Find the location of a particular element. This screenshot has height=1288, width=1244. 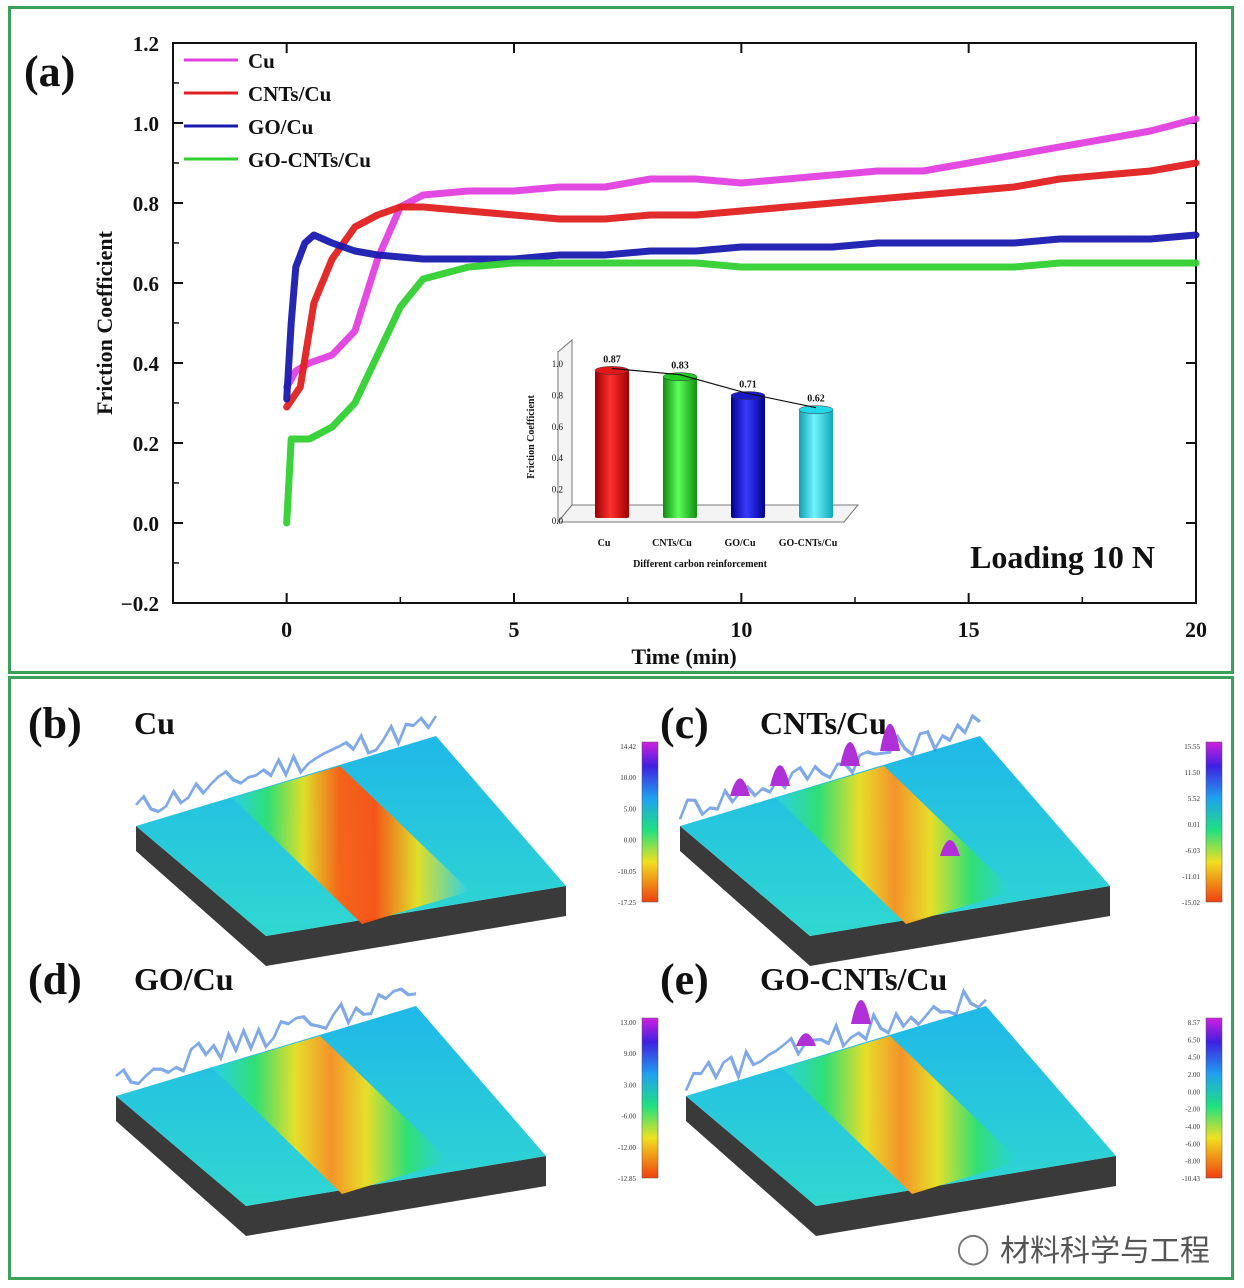

inset-y-ticks: 0.0 0.2 0.4 0.6 0.8 1.0 is located at coordinates (558, 442).